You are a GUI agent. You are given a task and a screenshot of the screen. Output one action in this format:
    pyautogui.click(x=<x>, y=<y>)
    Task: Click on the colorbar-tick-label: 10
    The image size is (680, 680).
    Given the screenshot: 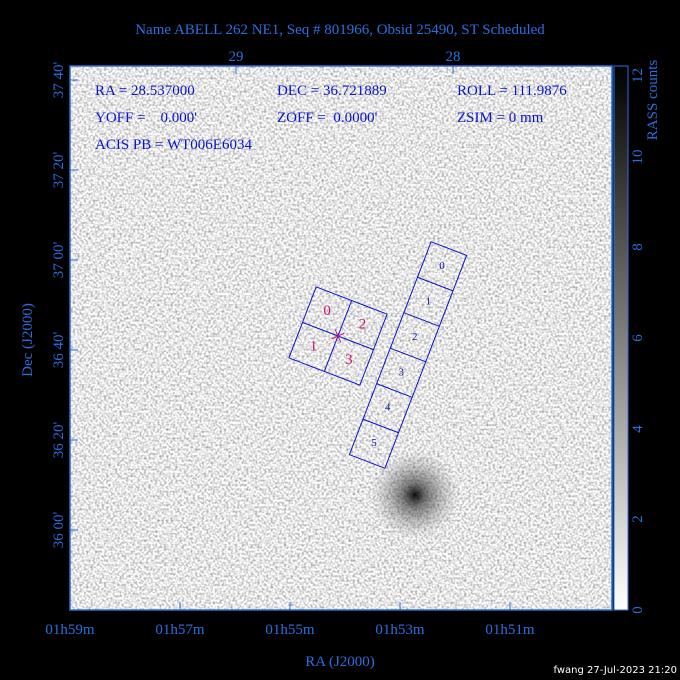 What is the action you would take?
    pyautogui.click(x=638, y=157)
    